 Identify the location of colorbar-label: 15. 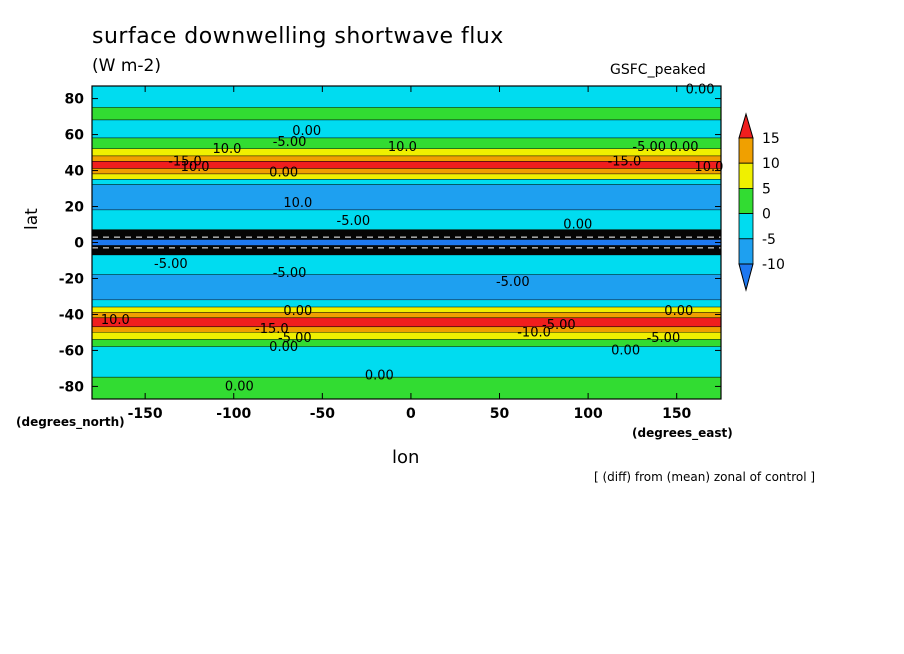
(771, 139).